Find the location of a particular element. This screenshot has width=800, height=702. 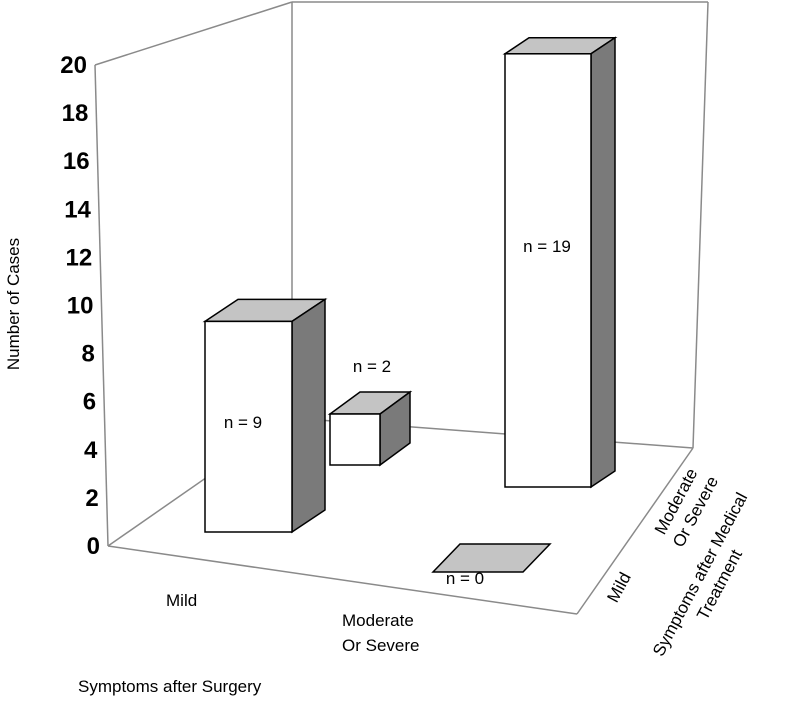

y-tick-label: 8 is located at coordinates (87, 354).